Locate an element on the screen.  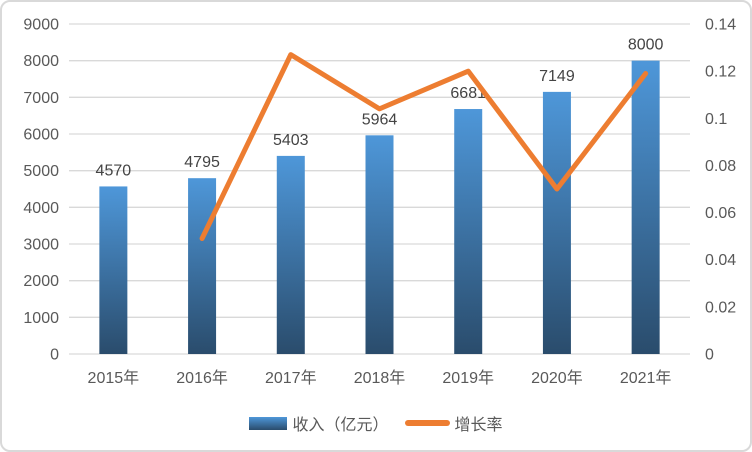
revenue-series-swatch-icon is located at coordinates (268, 423).